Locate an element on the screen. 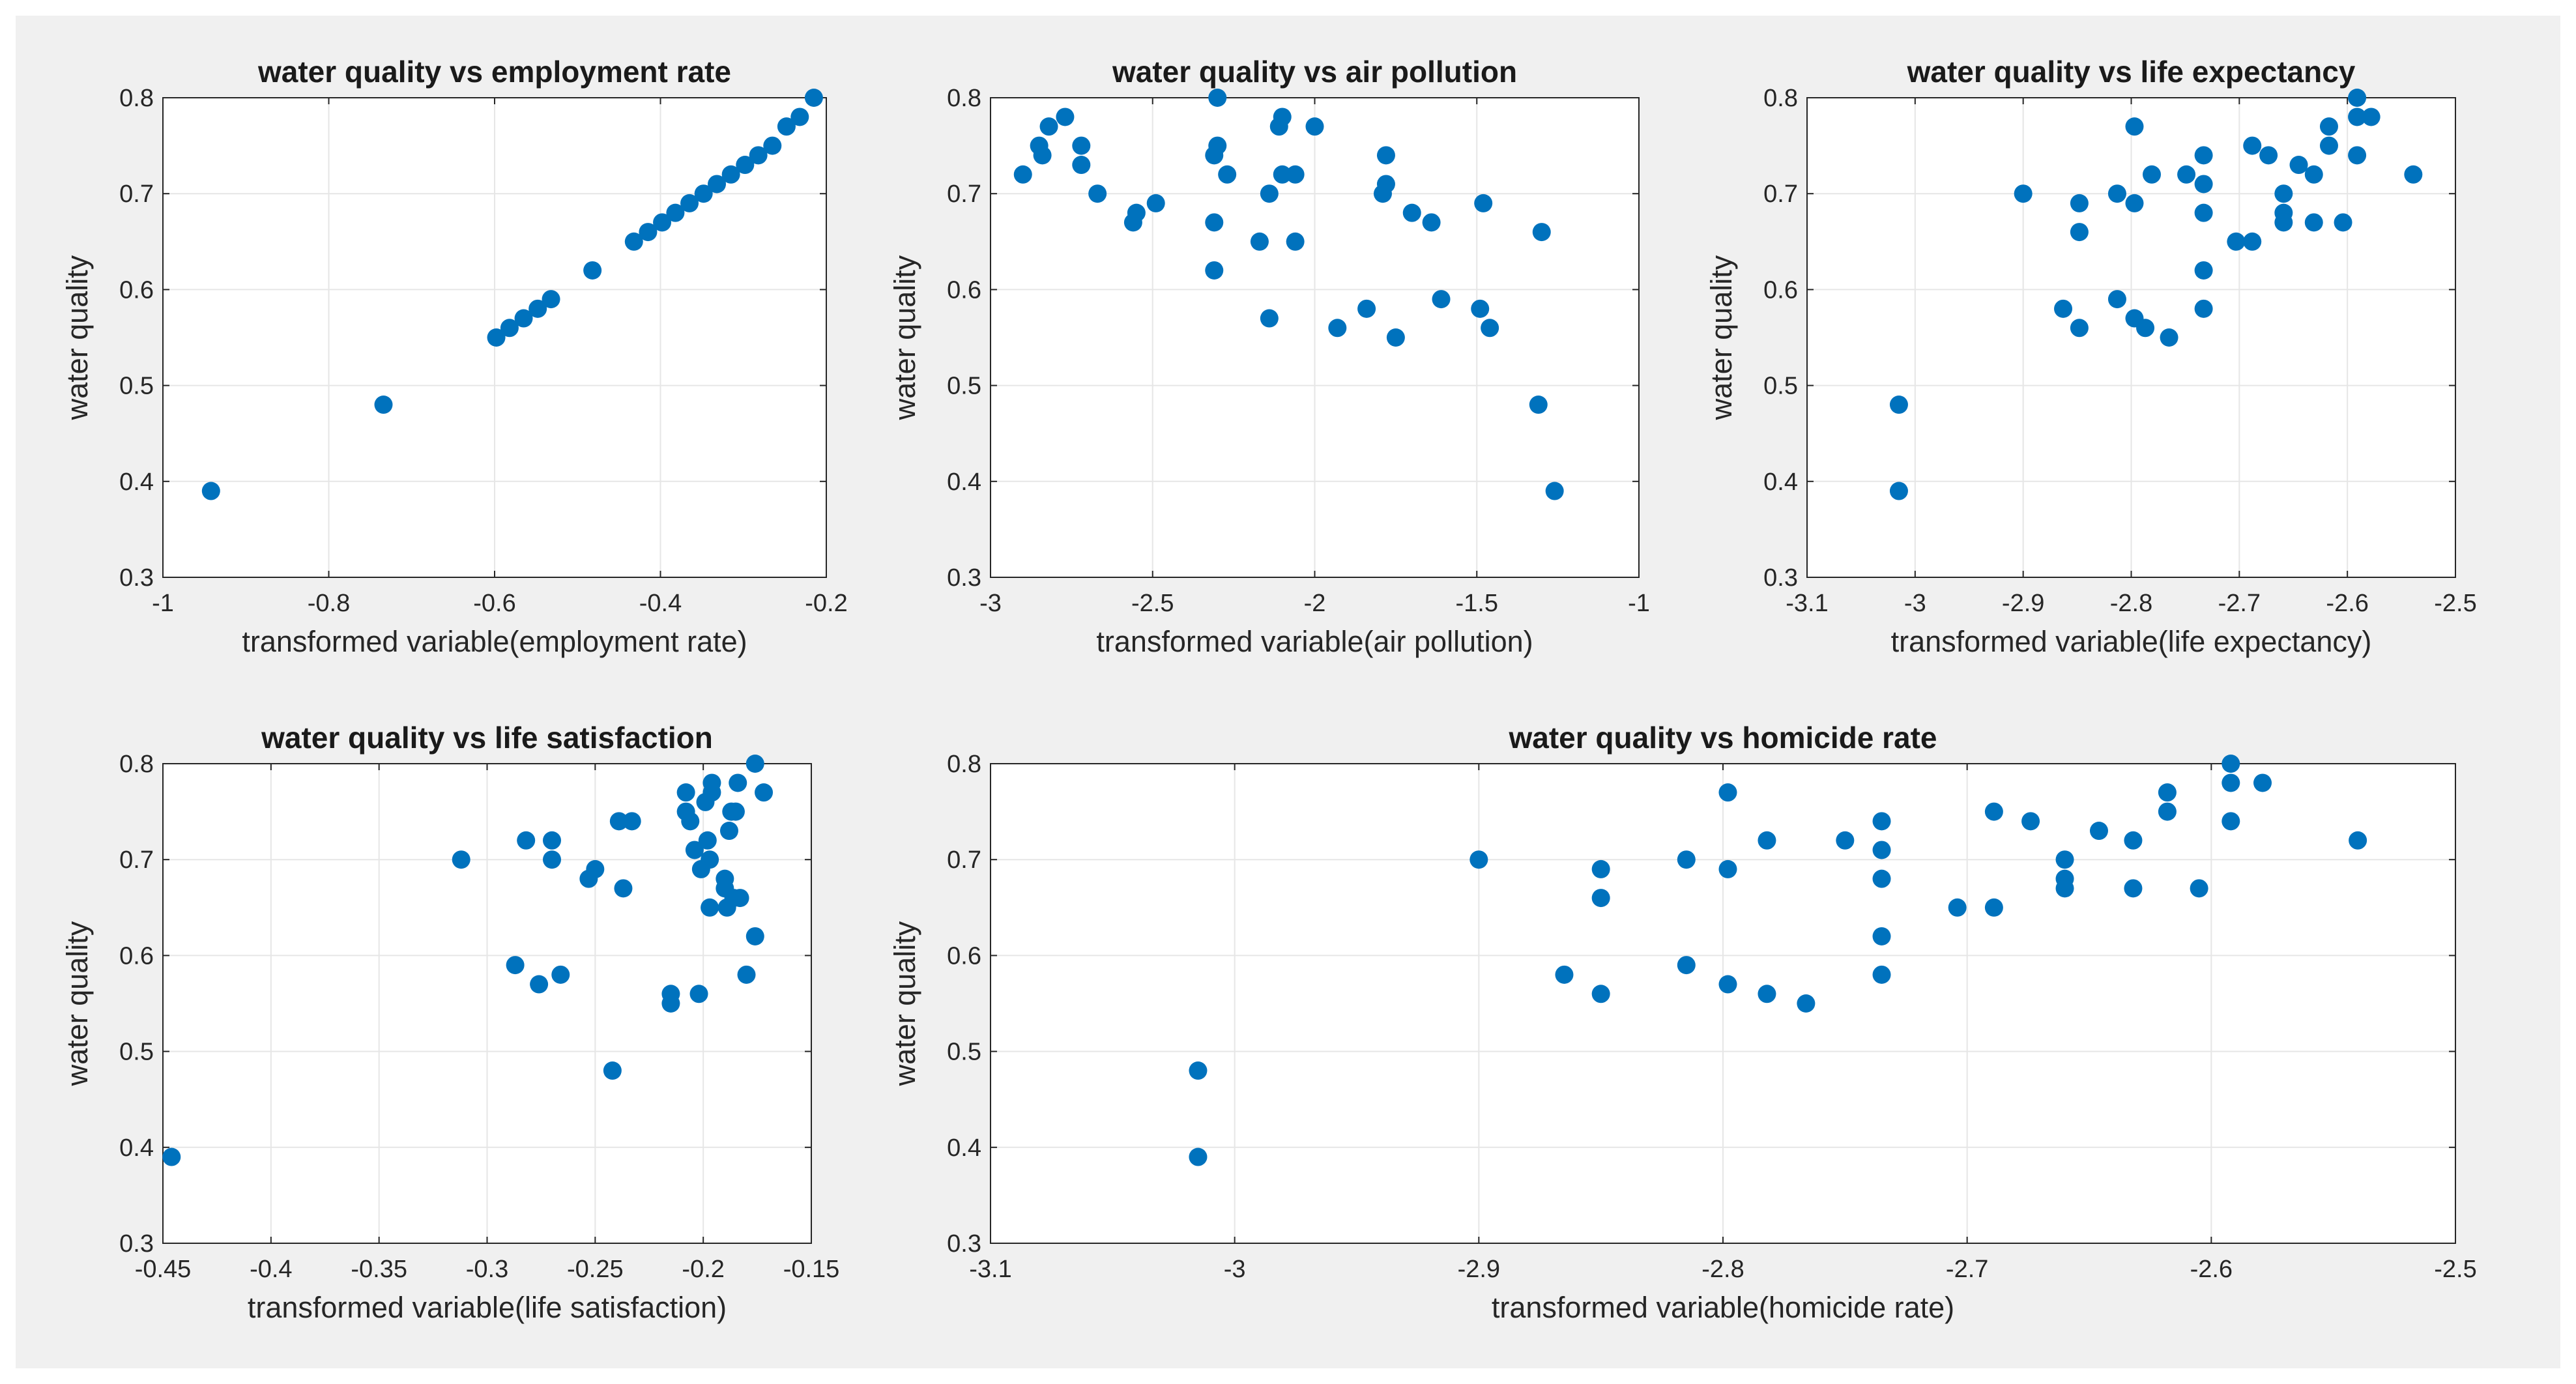 Image resolution: width=2576 pixels, height=1384 pixels. x-axis-label: transformed variable(air pollution) is located at coordinates (1314, 641).